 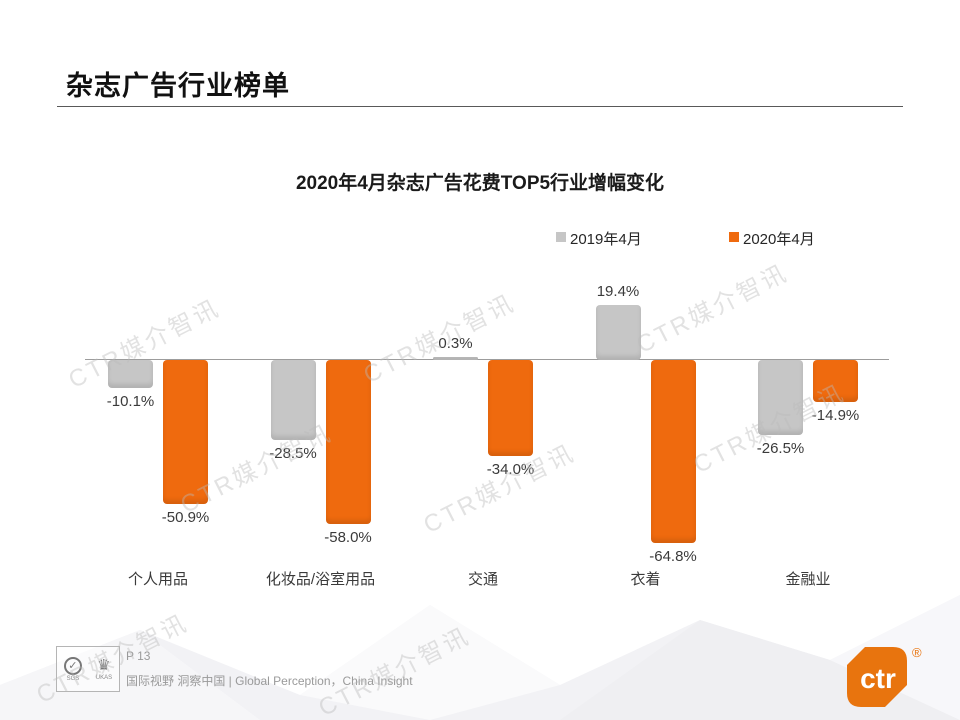 I want to click on ctr-logo: ctr, so click(x=877, y=677).